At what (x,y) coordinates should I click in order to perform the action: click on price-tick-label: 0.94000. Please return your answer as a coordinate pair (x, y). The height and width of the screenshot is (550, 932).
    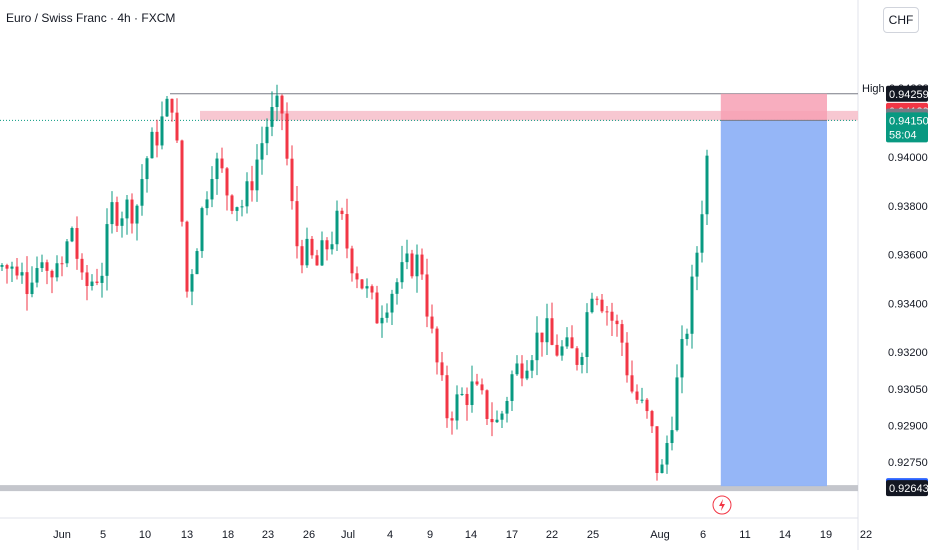
    Looking at the image, I should click on (908, 158).